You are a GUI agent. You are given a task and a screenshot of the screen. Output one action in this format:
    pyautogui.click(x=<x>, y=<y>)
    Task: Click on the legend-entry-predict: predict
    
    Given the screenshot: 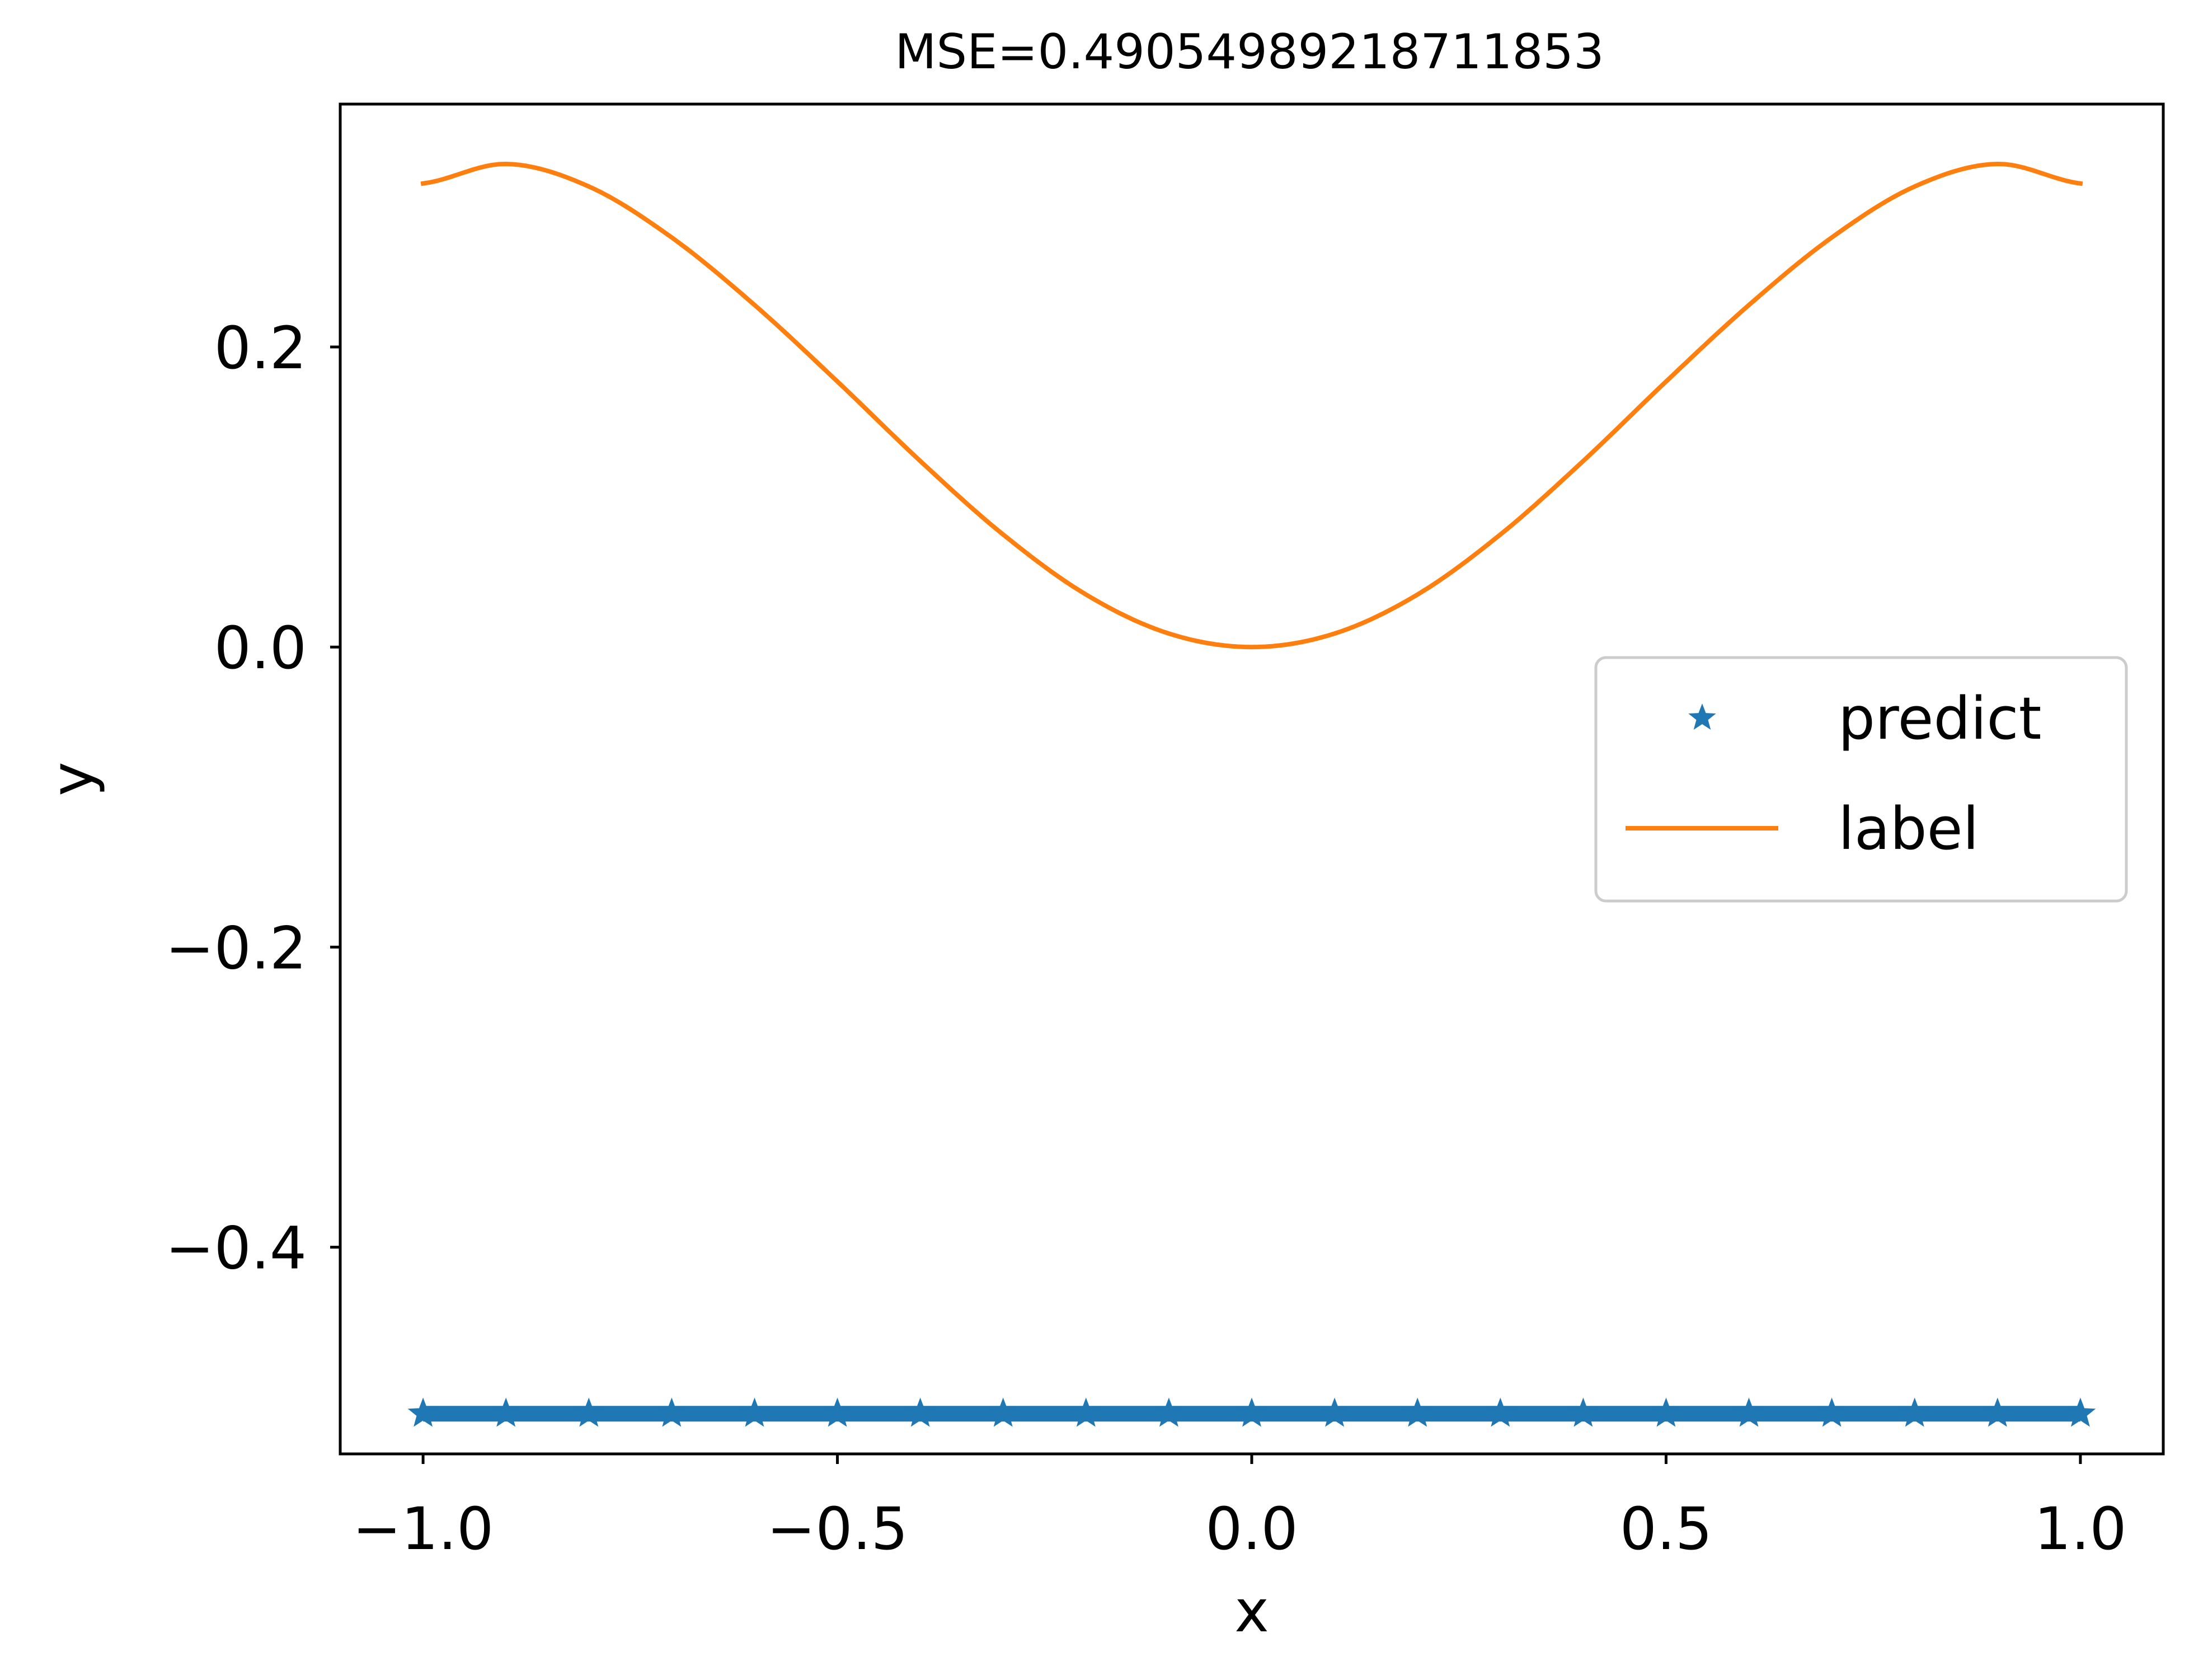 What is the action you would take?
    pyautogui.click(x=1865, y=718)
    